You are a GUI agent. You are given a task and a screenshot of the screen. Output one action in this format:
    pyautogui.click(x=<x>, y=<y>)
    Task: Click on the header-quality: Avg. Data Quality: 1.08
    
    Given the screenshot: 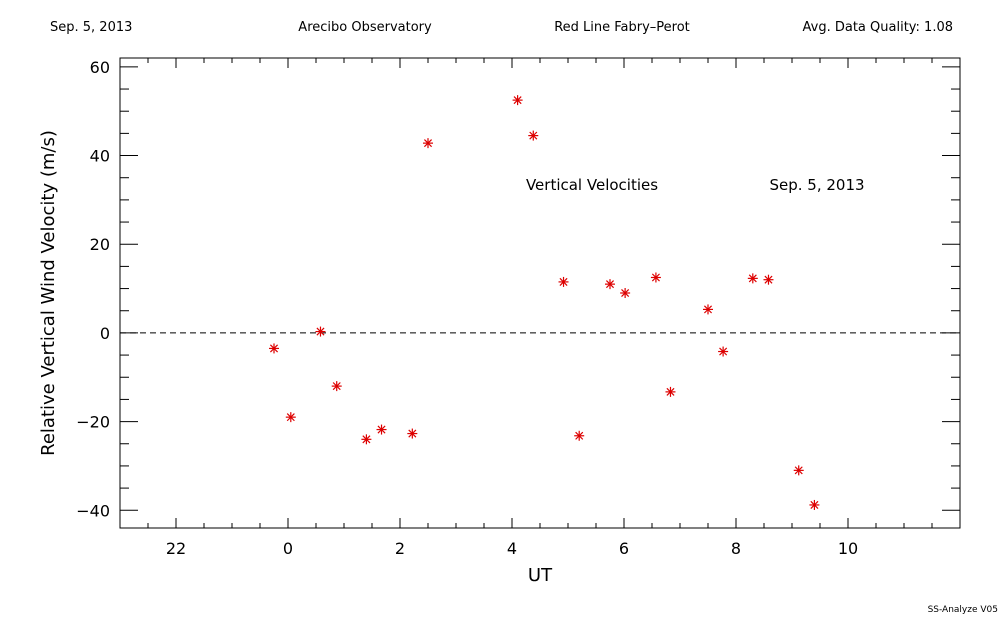 What is the action you would take?
    pyautogui.click(x=878, y=27)
    